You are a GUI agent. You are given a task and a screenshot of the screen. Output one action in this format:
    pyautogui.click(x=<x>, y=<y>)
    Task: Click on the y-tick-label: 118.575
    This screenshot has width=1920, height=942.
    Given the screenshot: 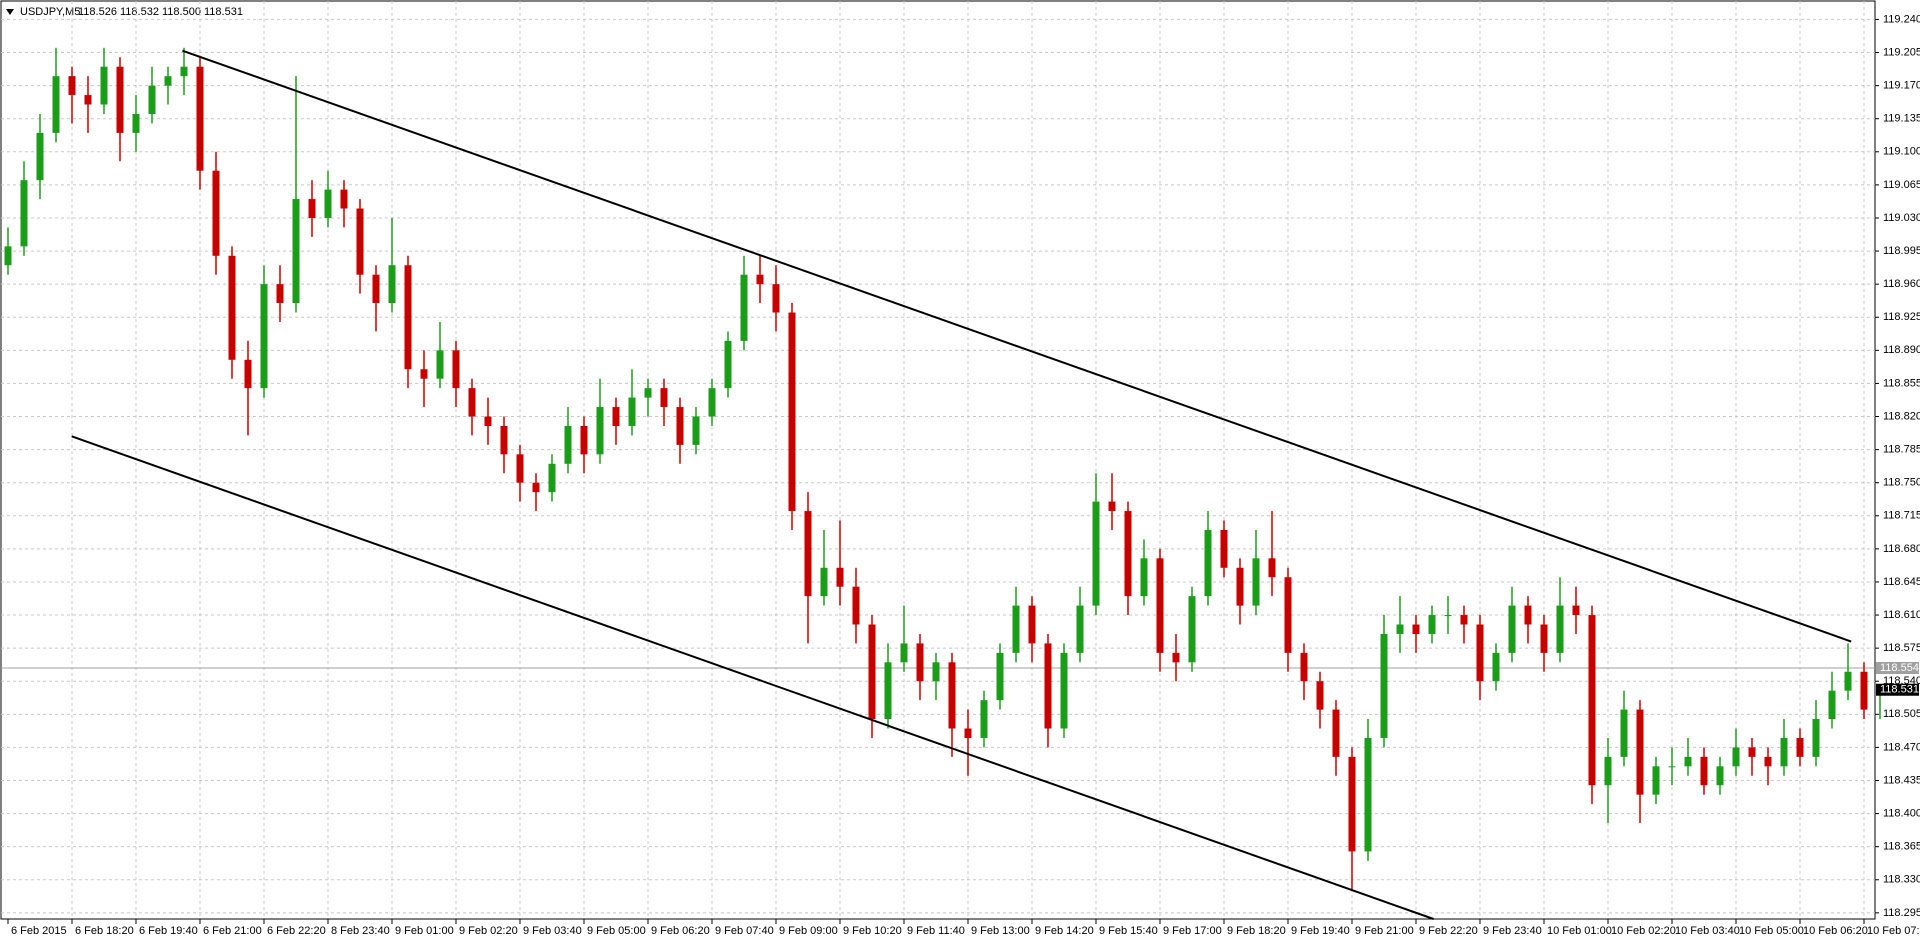 What is the action you would take?
    pyautogui.click(x=1901, y=648)
    